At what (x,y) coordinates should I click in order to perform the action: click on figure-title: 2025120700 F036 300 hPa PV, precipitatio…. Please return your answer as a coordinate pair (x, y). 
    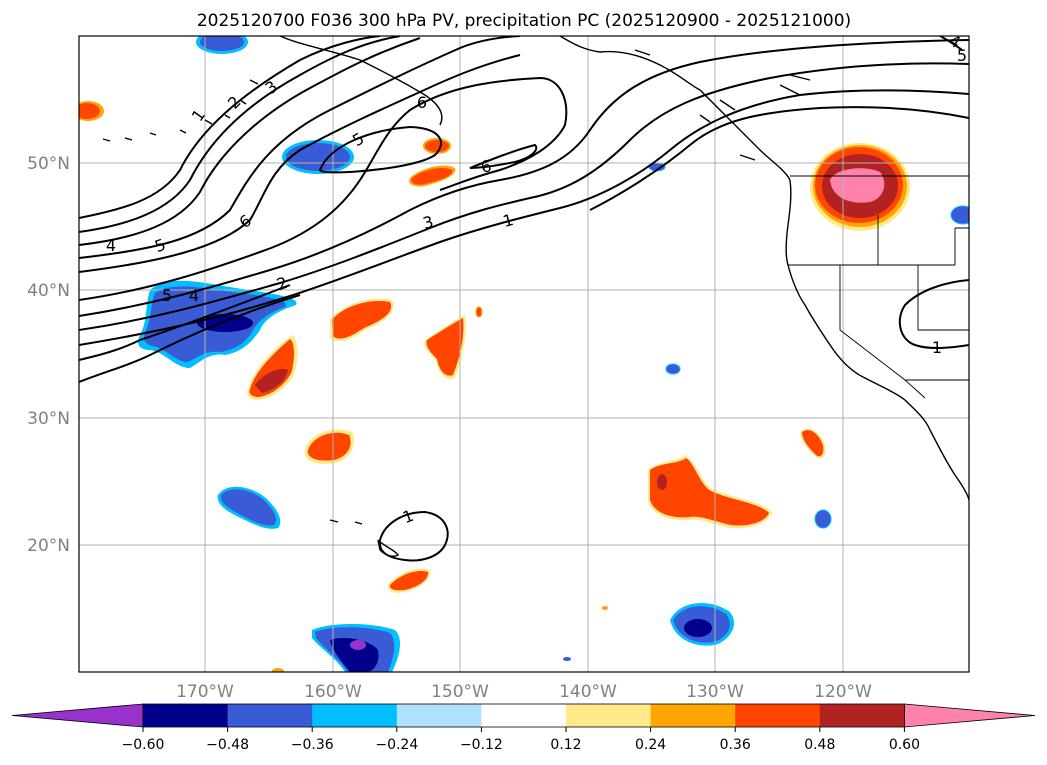
    Looking at the image, I should click on (524, 21).